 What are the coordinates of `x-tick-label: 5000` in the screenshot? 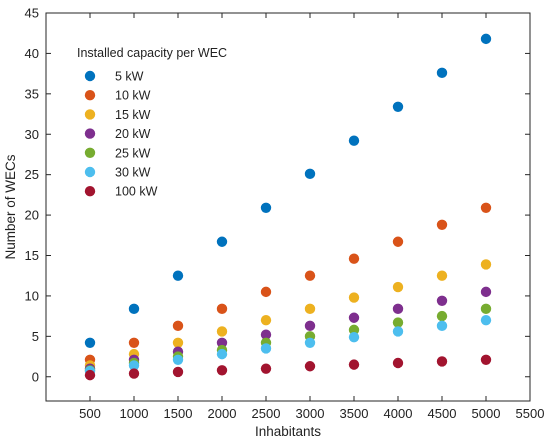 It's located at (486, 413).